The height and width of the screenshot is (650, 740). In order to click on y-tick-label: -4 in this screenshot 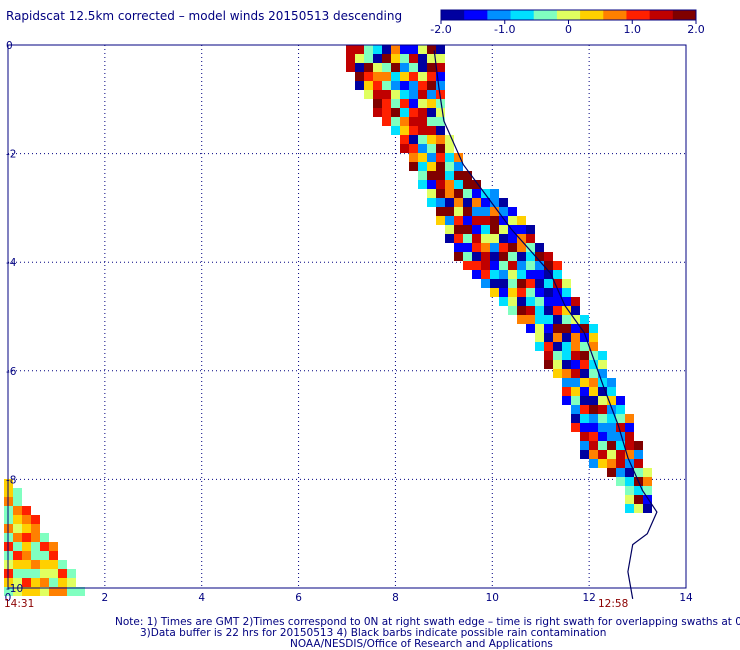, I will do `click(11, 263)`.